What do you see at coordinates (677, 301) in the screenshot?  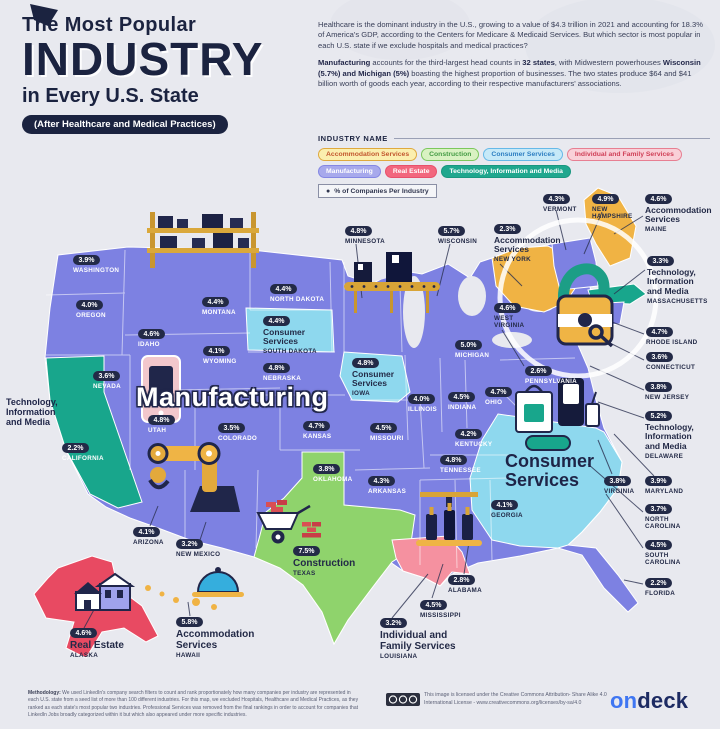 I see `state-name: MASSACHUSETTS` at bounding box center [677, 301].